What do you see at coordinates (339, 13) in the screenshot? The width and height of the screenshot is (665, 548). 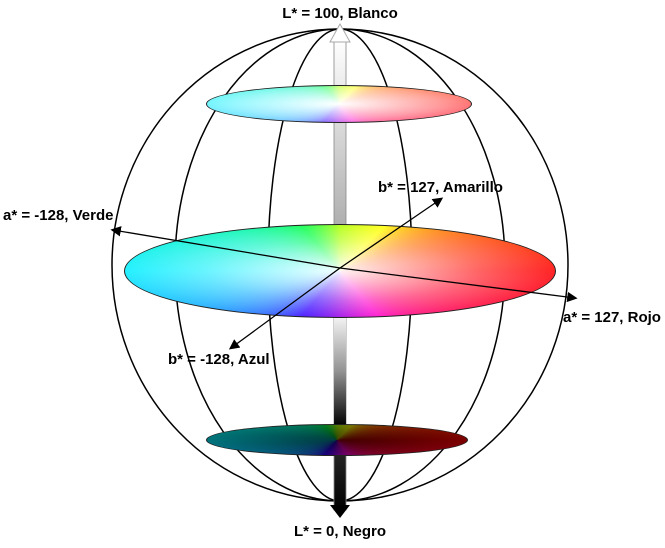 I see `label: L* = 100, Blanco` at bounding box center [339, 13].